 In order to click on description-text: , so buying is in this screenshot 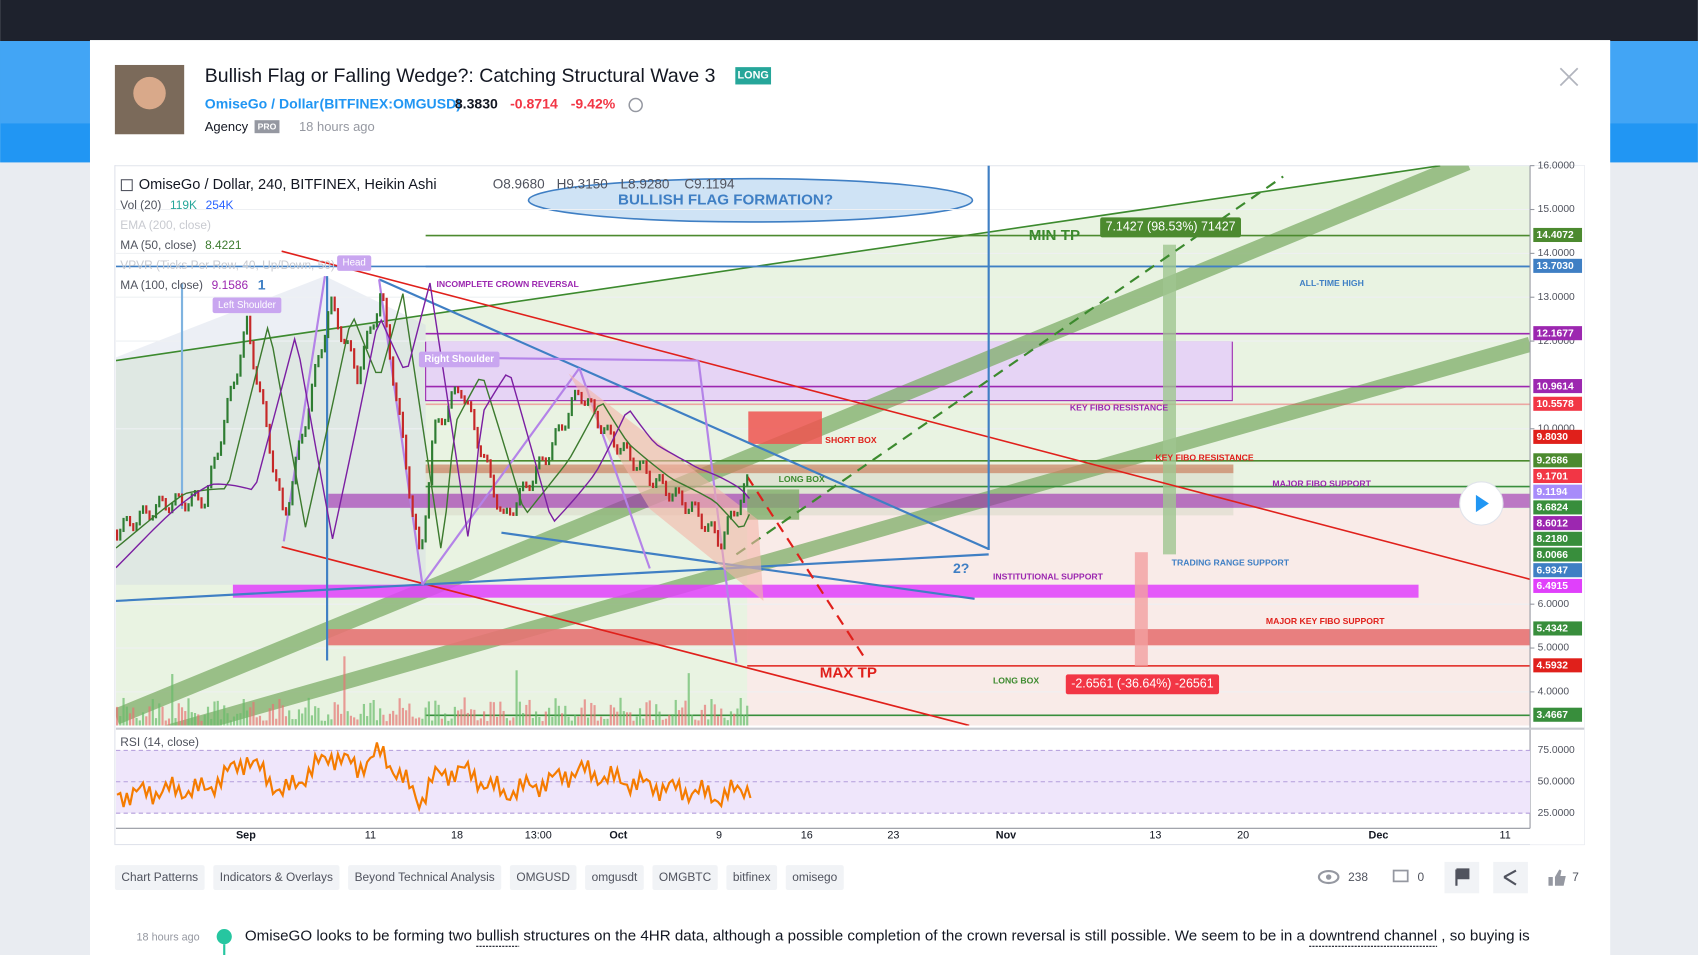, I will do `click(1483, 936)`.